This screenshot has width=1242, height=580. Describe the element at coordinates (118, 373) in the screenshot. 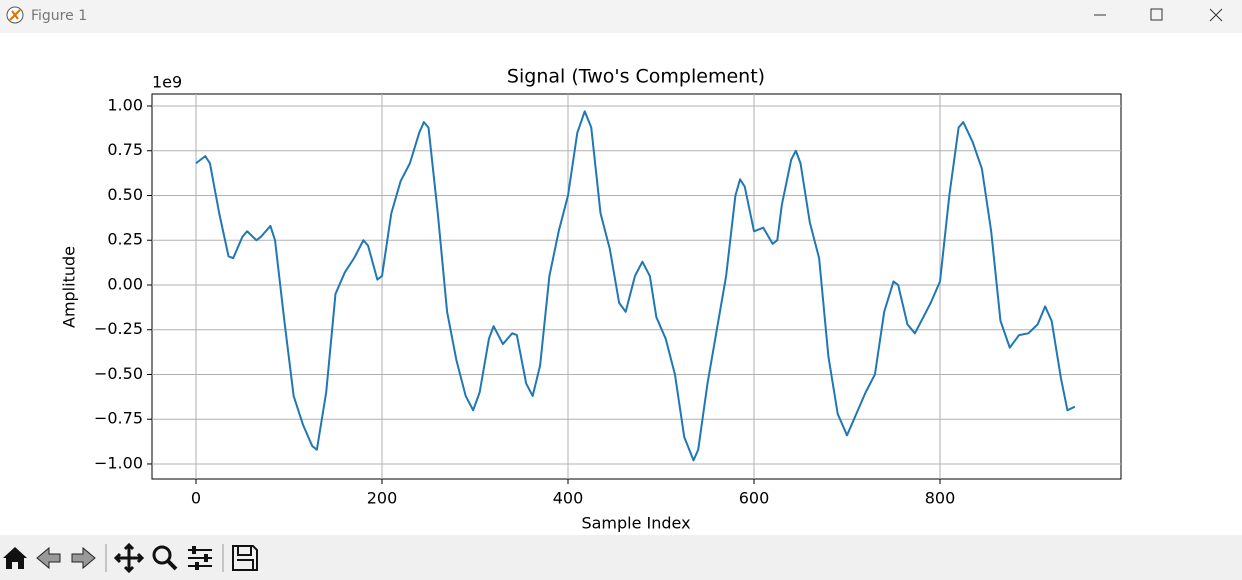

I see `y-tick-label: −0.50` at that location.